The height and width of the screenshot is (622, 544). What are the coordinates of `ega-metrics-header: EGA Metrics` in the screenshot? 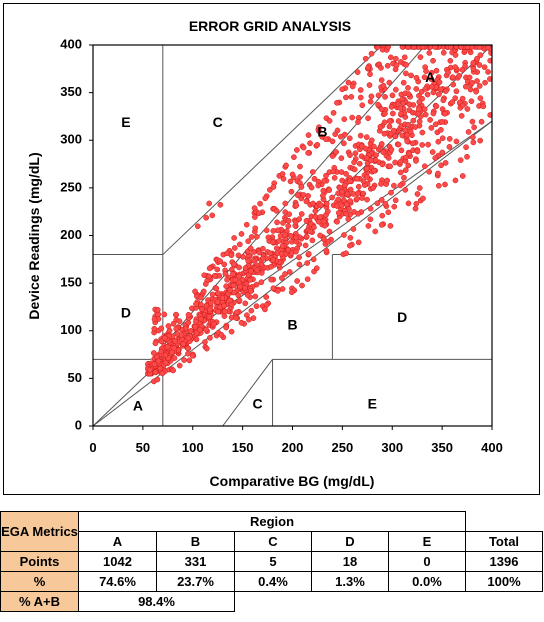 It's located at (39, 531).